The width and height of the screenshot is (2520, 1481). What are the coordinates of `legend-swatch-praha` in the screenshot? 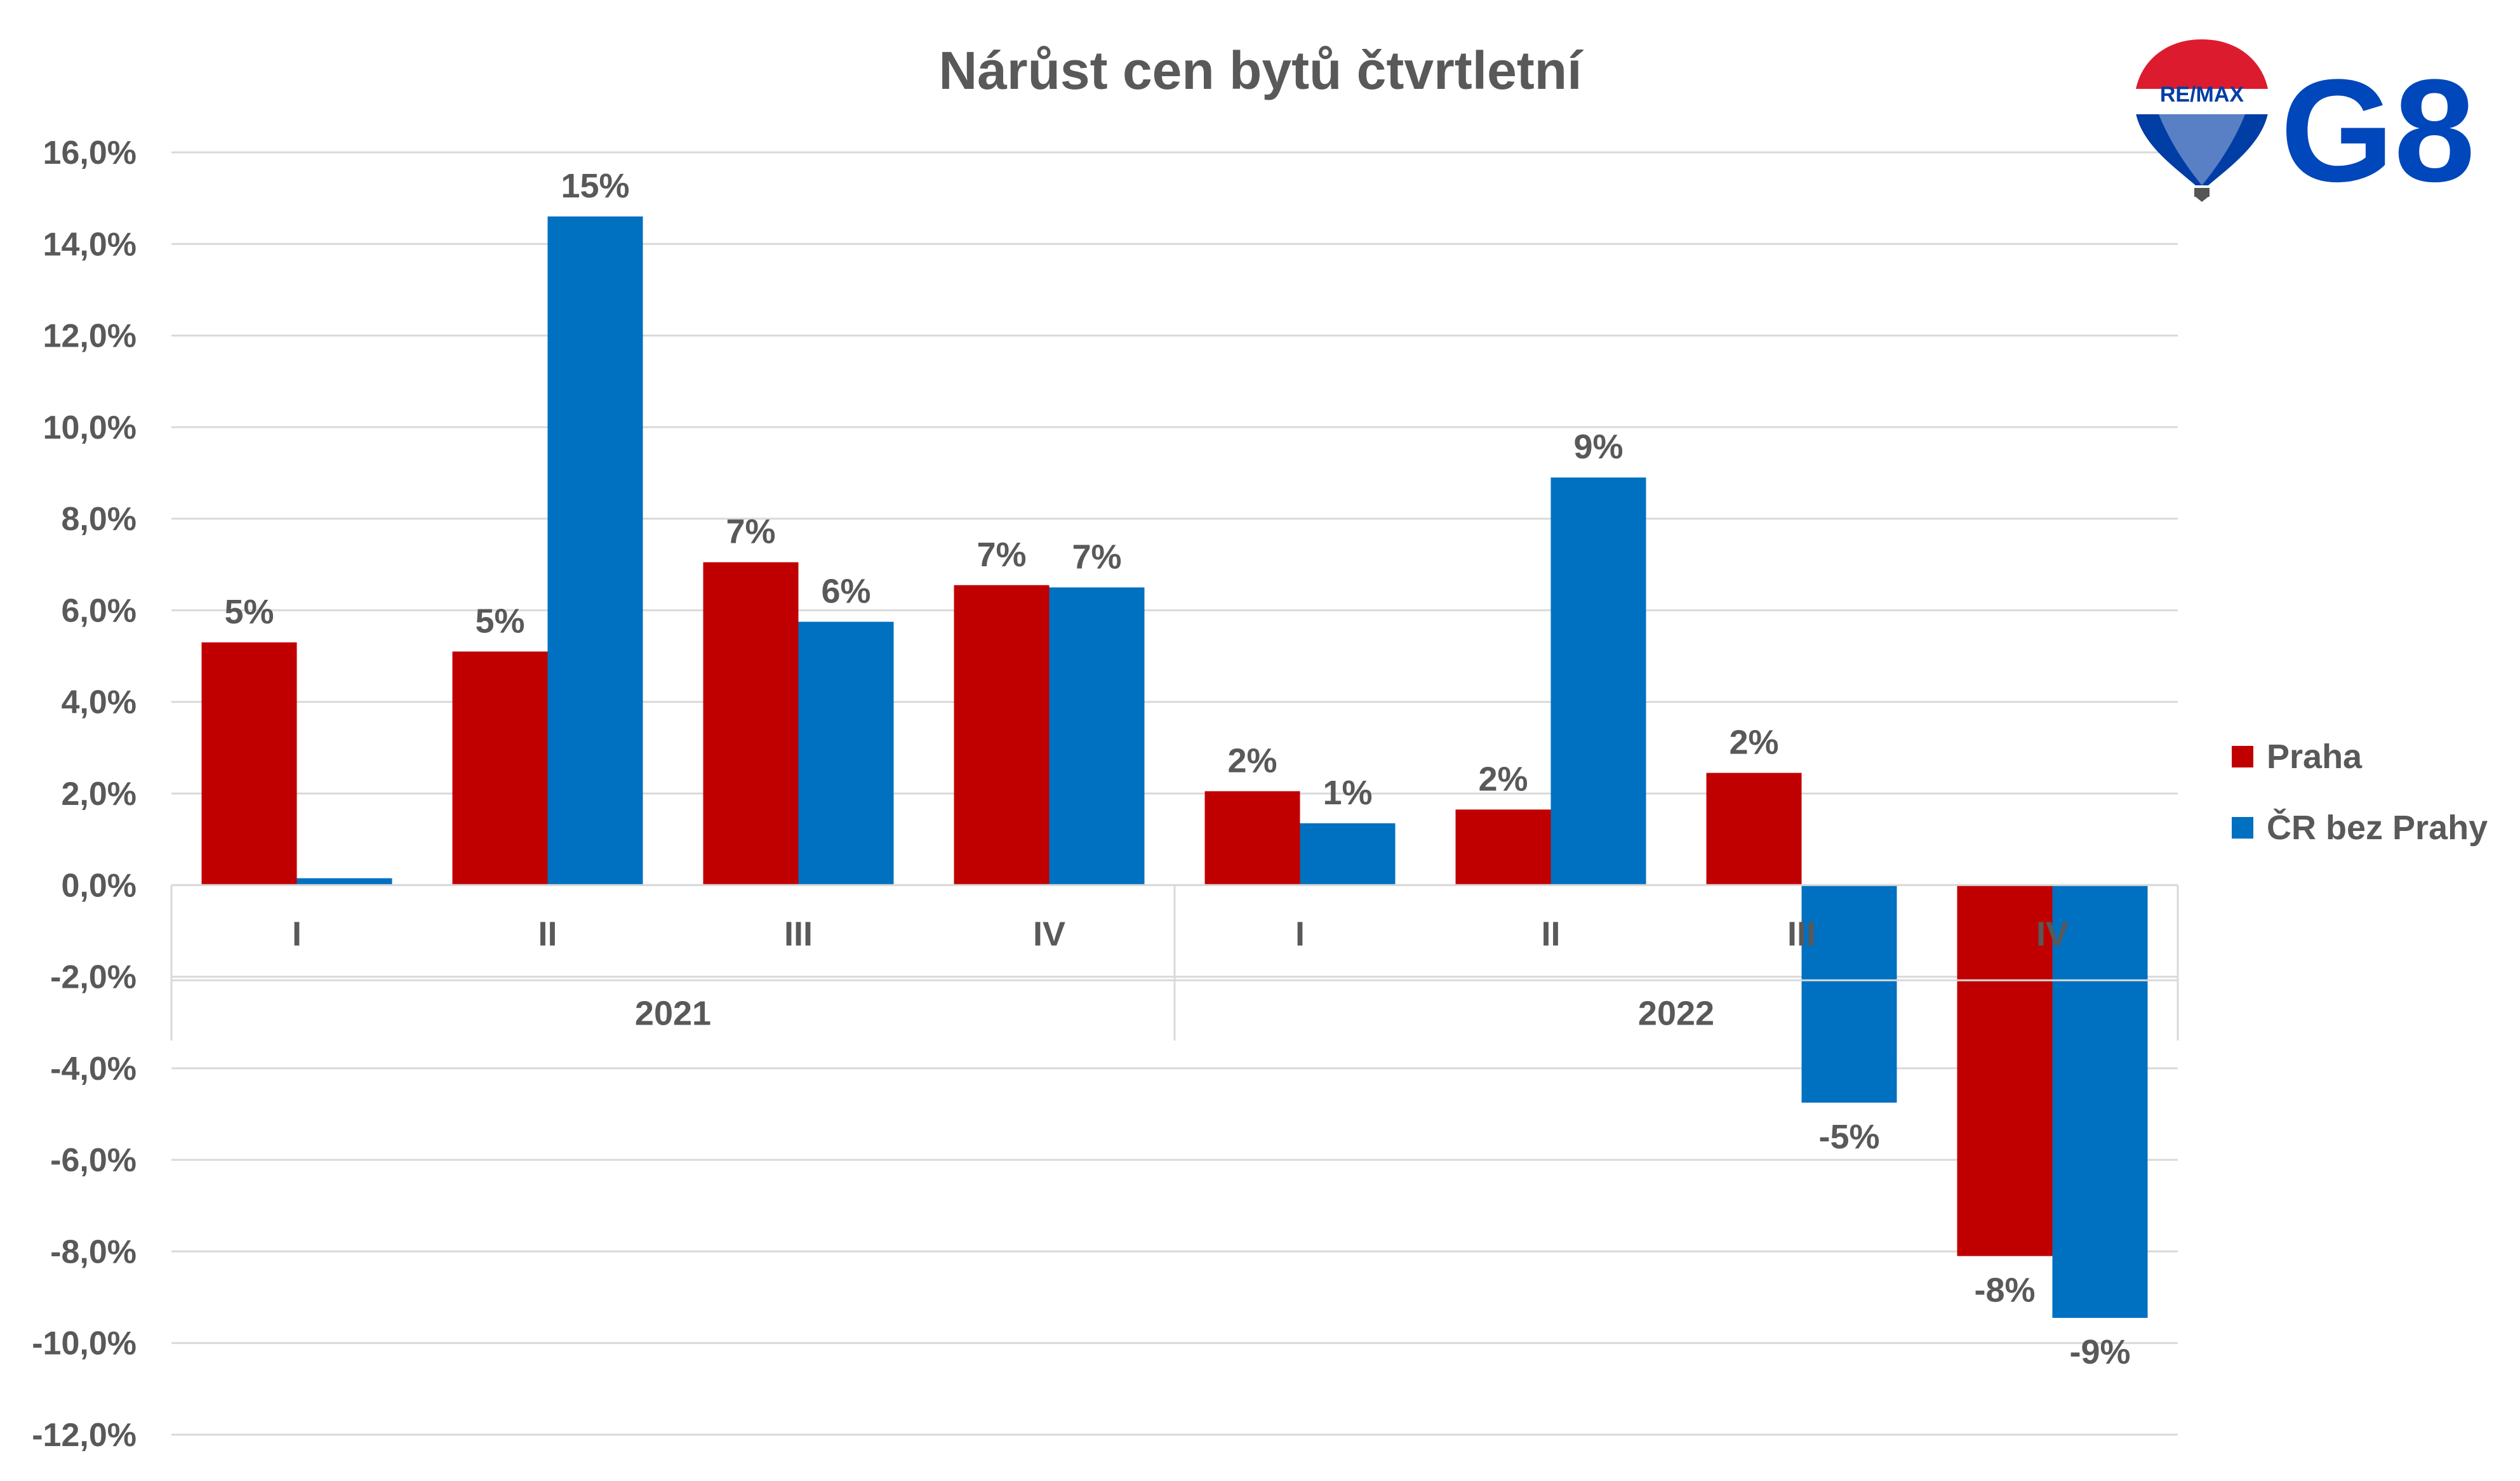 It's located at (2242, 756).